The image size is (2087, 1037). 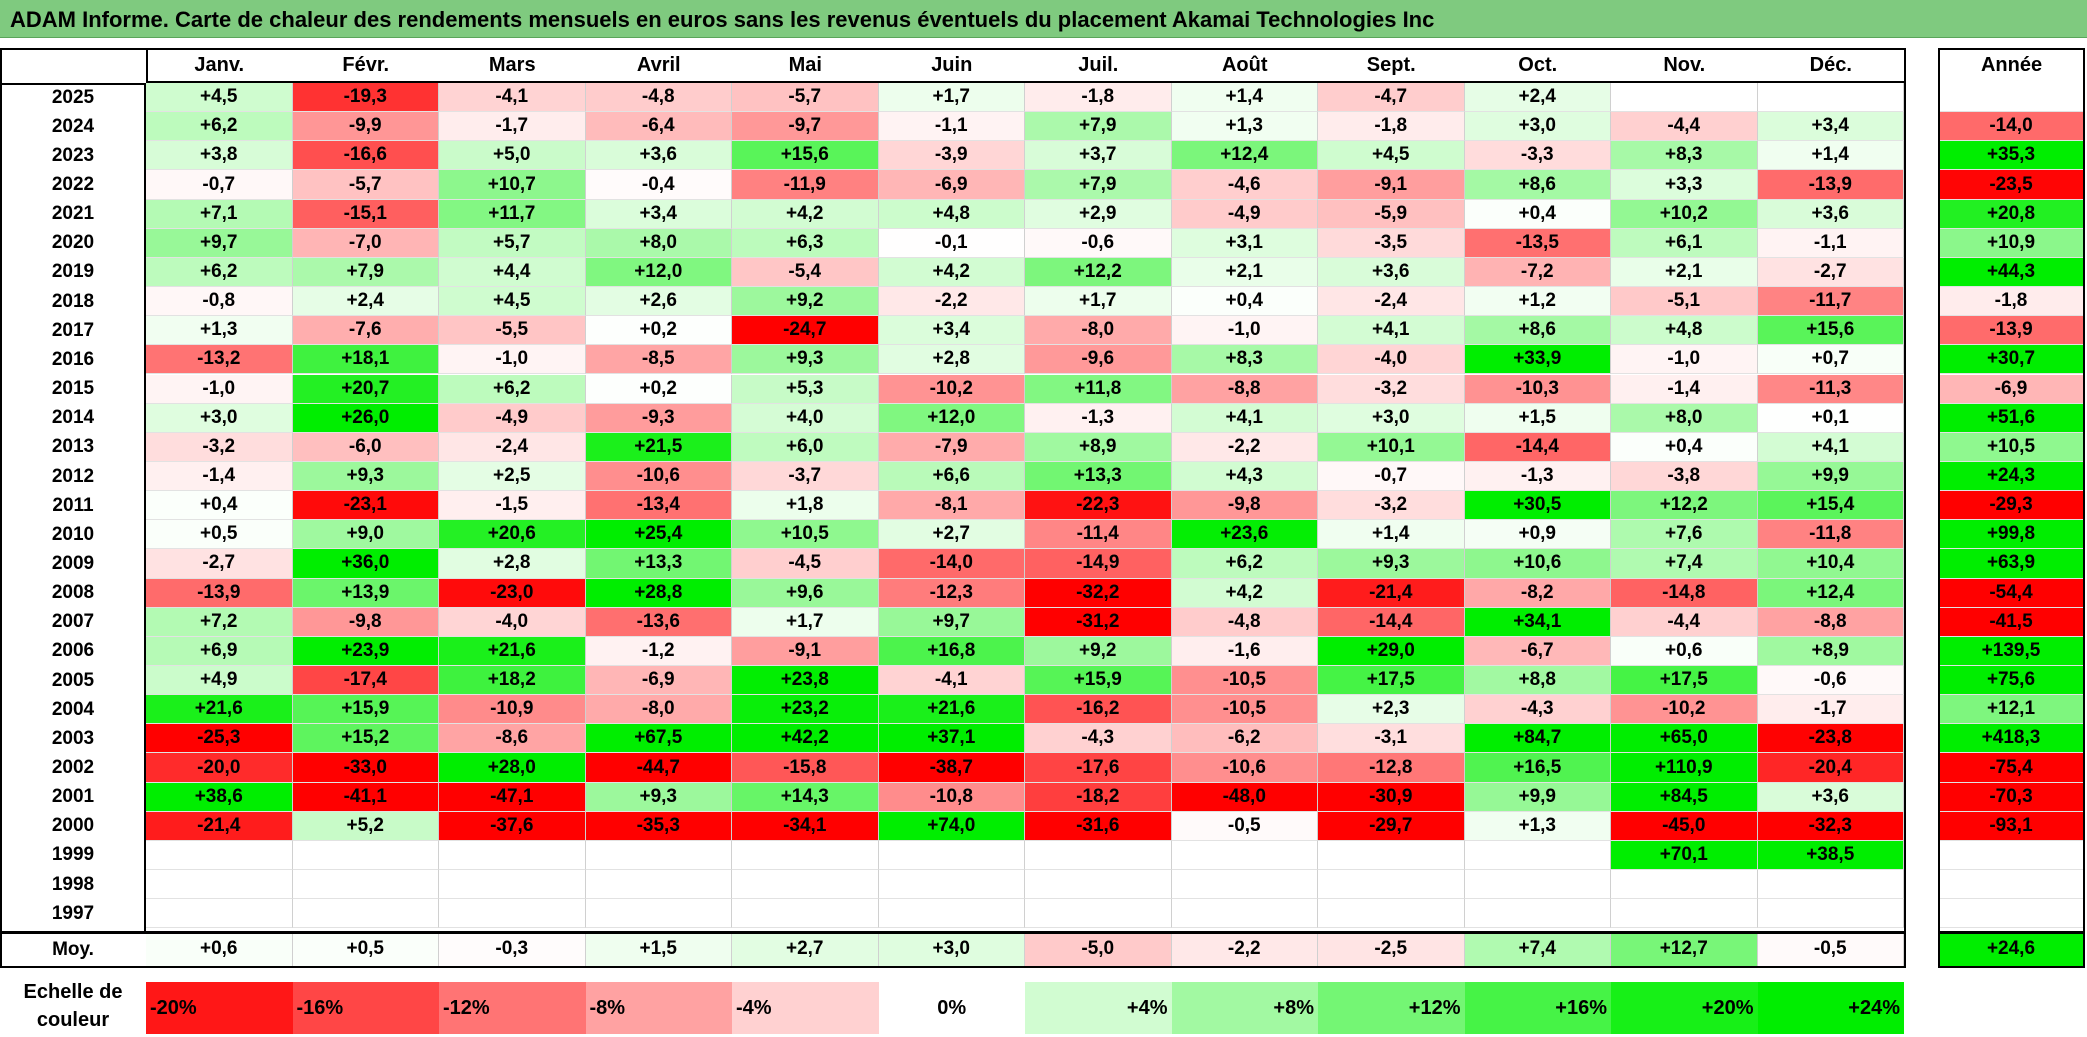 I want to click on heatmap-cell: +1,2, so click(x=1537, y=302).